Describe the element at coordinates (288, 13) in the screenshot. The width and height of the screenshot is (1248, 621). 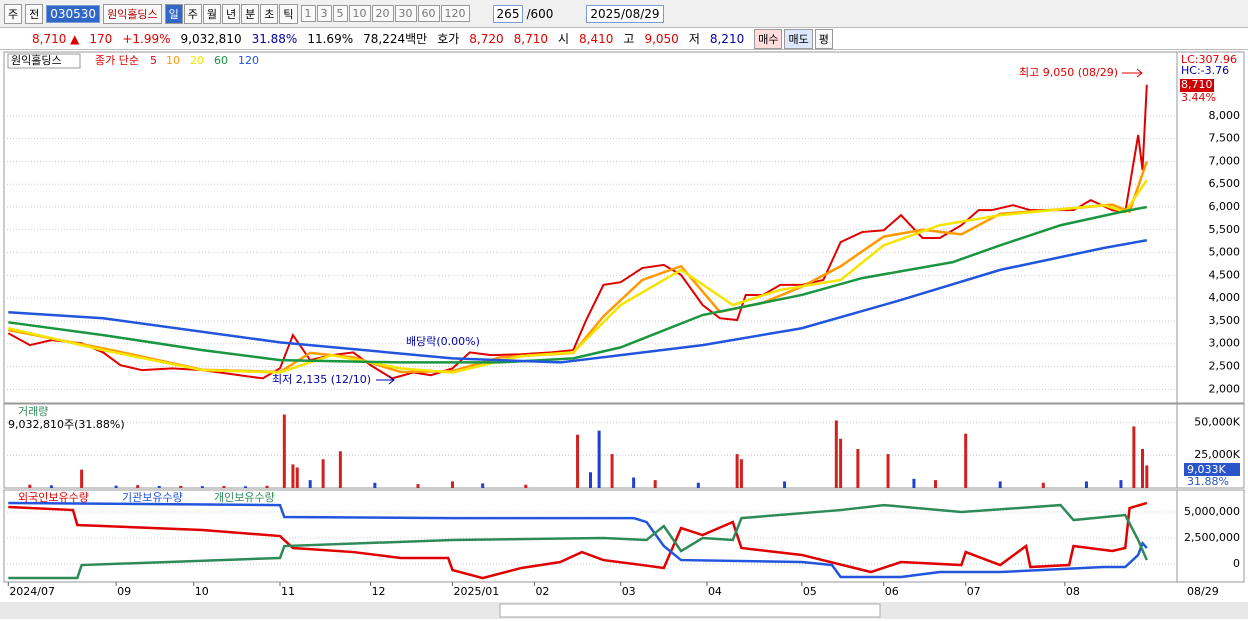
I see `toolbar-button: 틱` at that location.